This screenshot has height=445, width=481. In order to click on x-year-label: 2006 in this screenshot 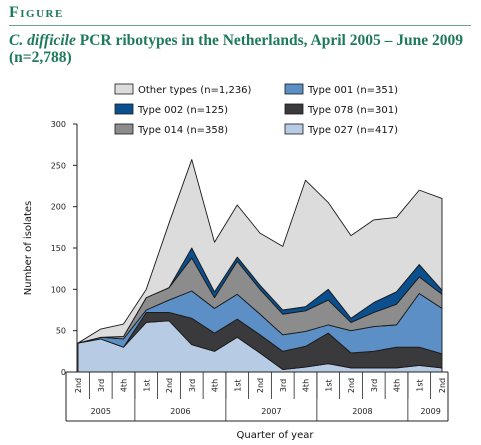, I will do `click(180, 411)`.